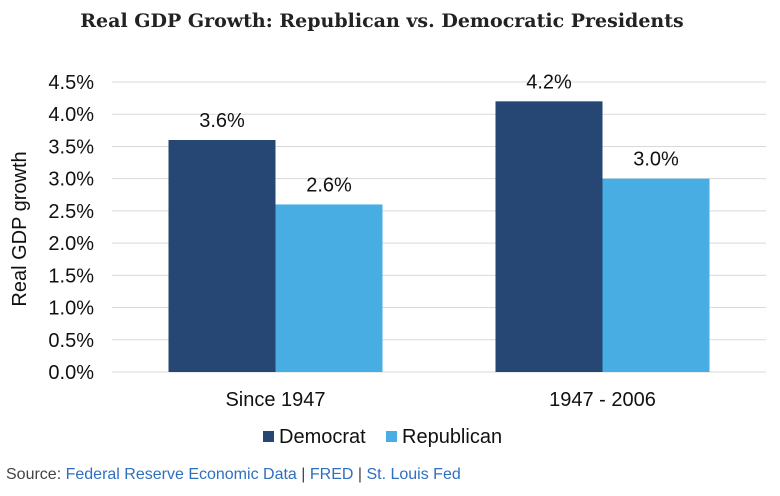 The height and width of the screenshot is (496, 780). I want to click on y-tick-label: 1.0%, so click(71, 309).